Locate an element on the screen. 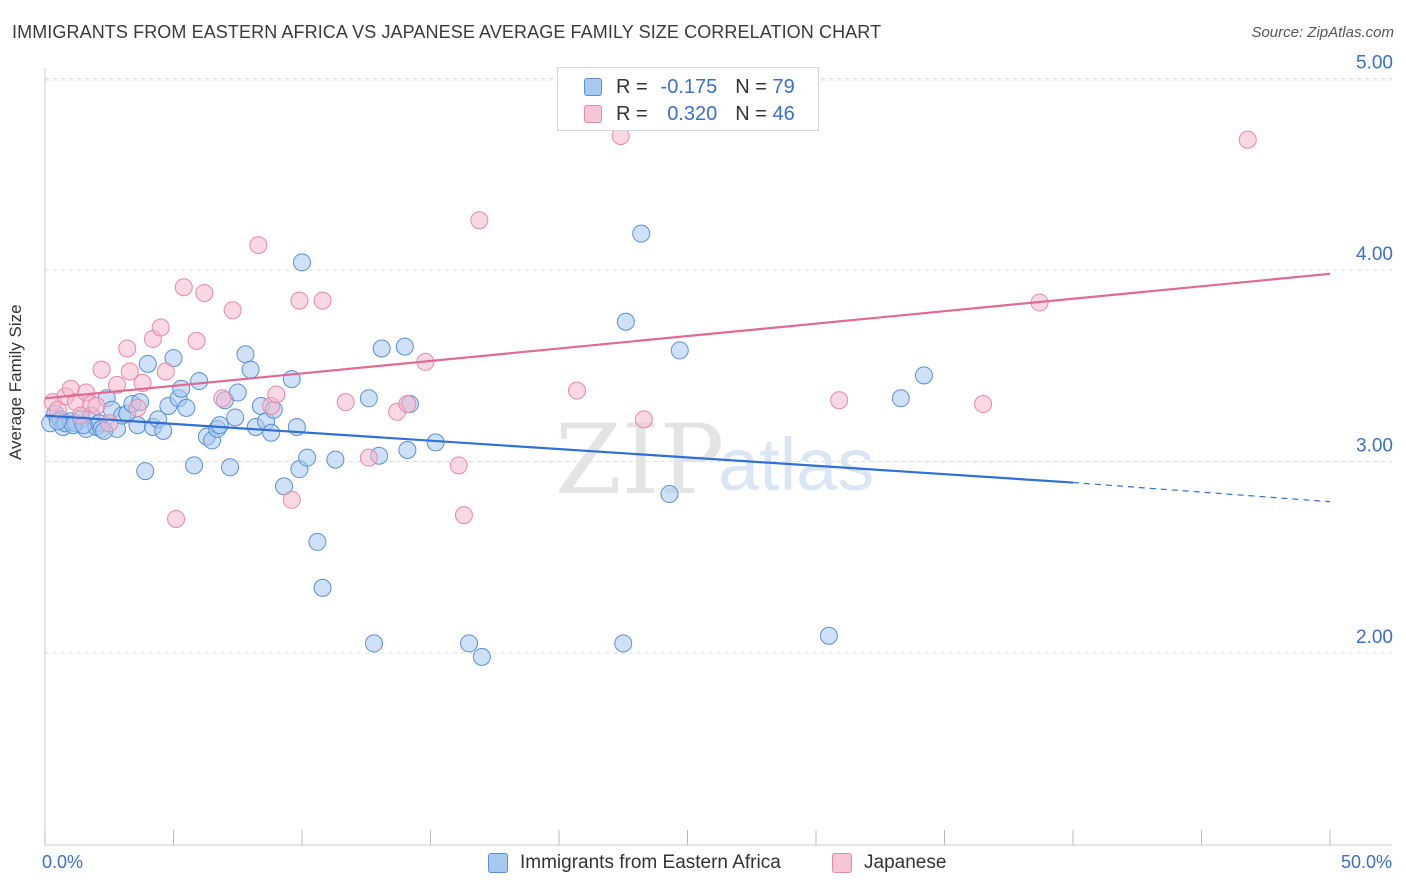  legend-r-value: 0.320 is located at coordinates (692, 113).